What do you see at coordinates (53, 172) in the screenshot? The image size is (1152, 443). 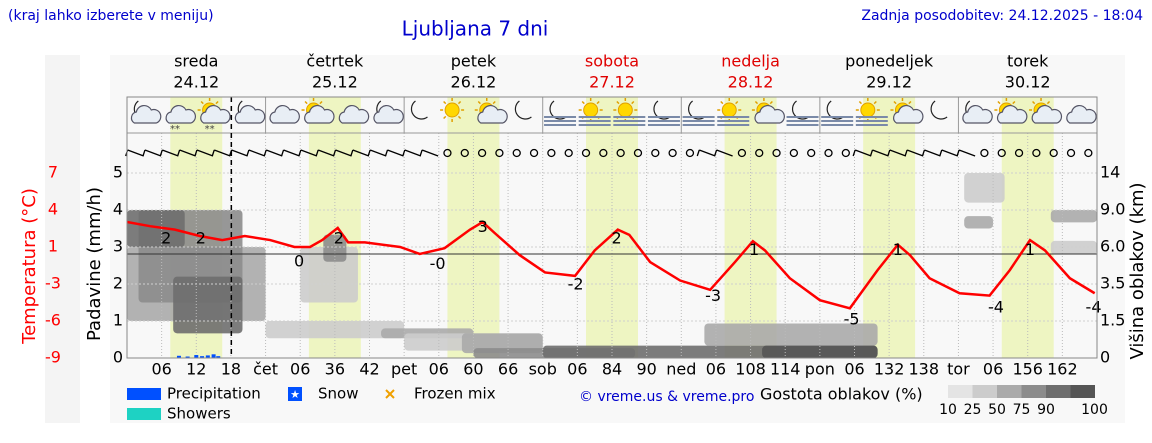 I see `temperature-tick-label: 7` at bounding box center [53, 172].